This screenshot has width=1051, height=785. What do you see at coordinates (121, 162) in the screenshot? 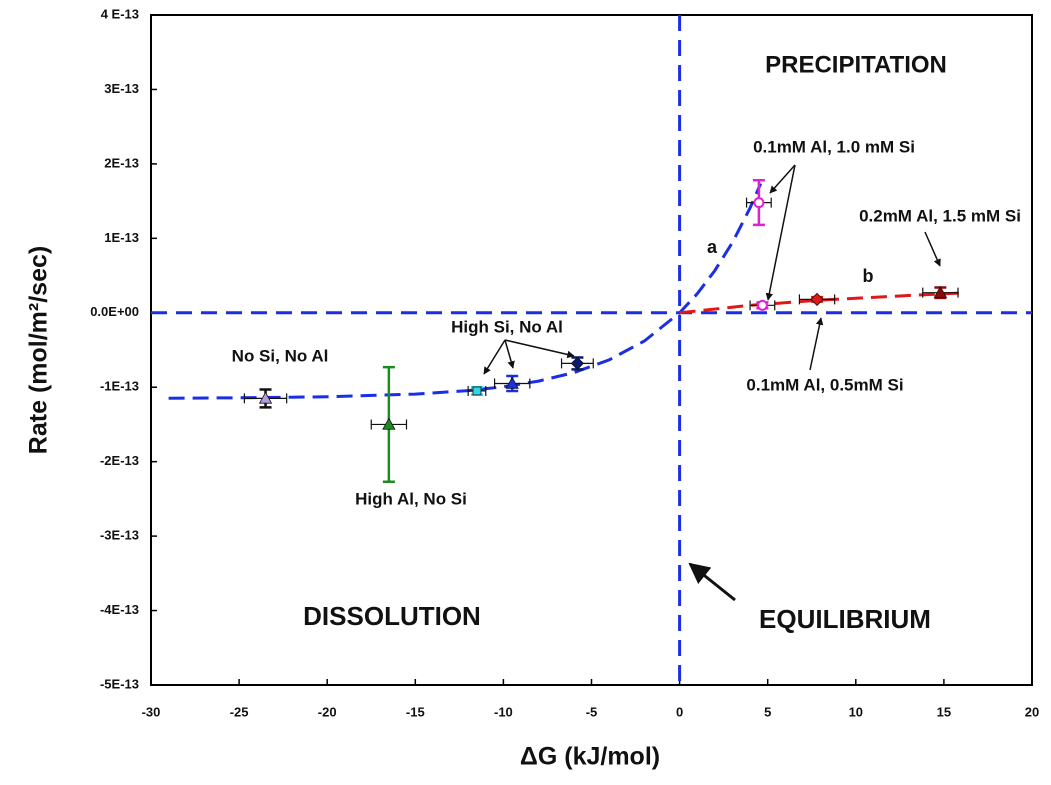
I see `y-tick-label: 2E-13` at bounding box center [121, 162].